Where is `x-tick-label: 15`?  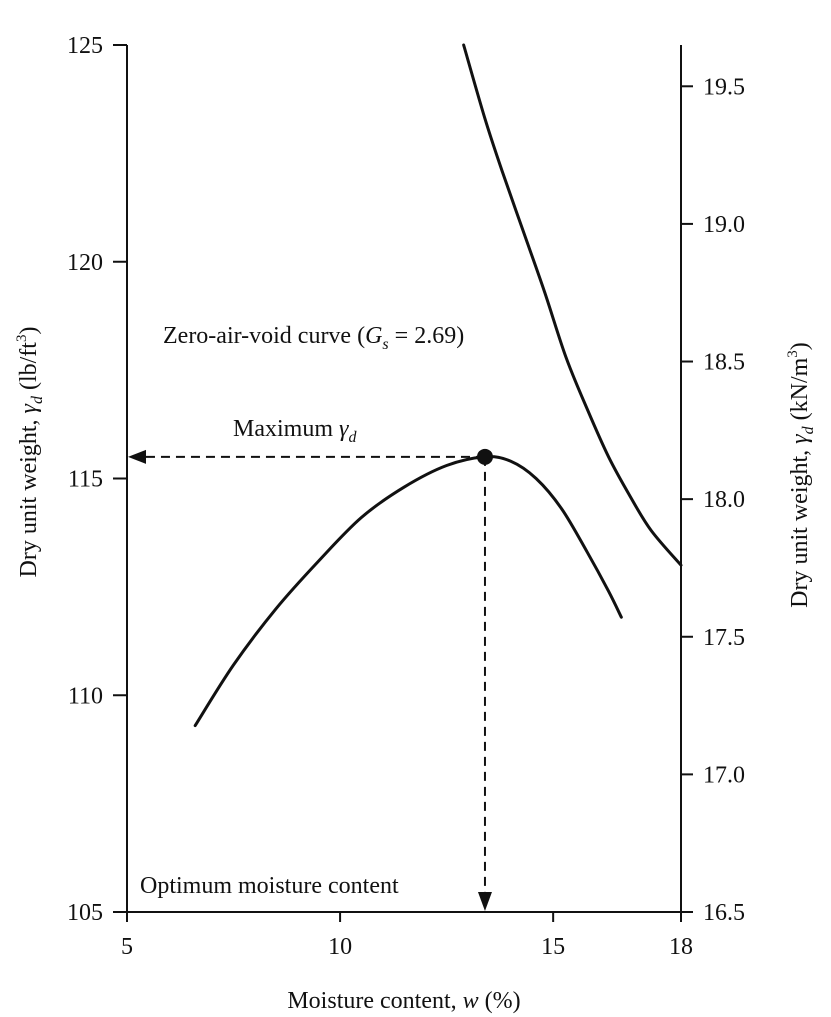 x-tick-label: 15 is located at coordinates (553, 947).